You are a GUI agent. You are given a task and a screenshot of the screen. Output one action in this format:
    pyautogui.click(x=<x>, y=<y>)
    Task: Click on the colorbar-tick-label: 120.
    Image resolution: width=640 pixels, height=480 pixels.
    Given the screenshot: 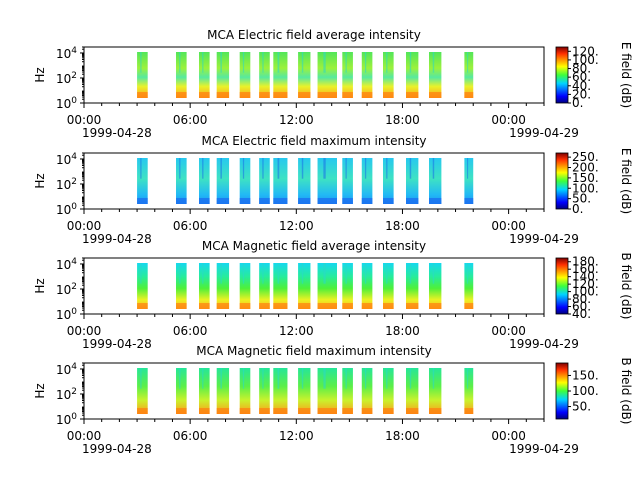 What is the action you would take?
    pyautogui.click(x=585, y=51)
    